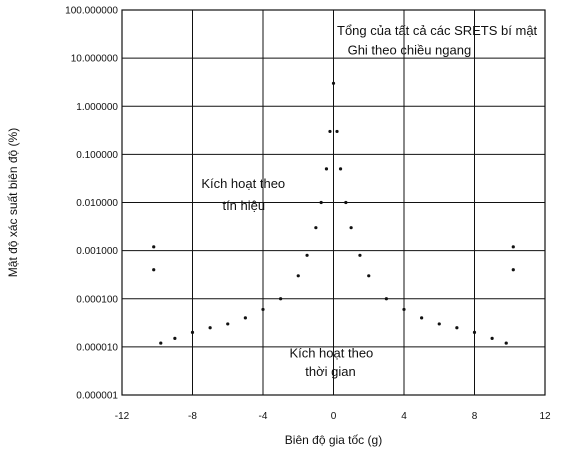 This screenshot has height=453, width=576. Describe the element at coordinates (263, 416) in the screenshot. I see `x-tick-label: -4` at that location.